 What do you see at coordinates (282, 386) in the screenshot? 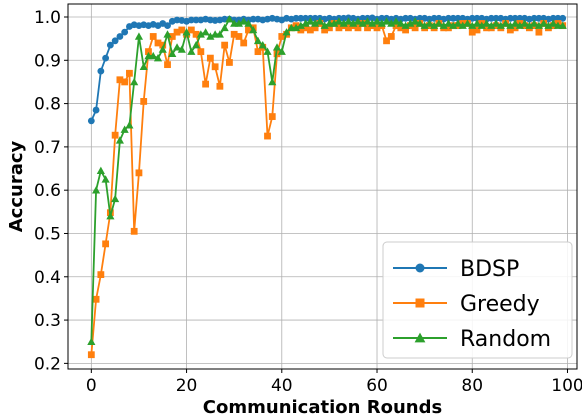
I see `x-tick-label: 40` at bounding box center [282, 386].